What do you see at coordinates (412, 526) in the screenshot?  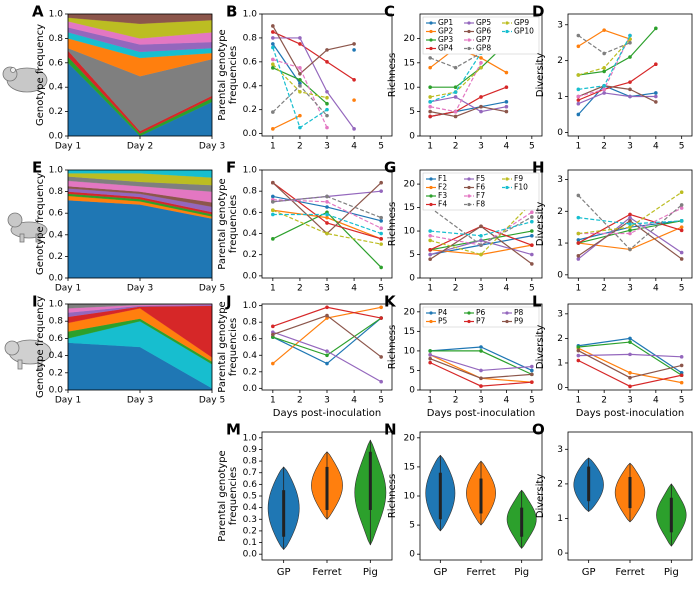 I see `y-tick-label: 5` at bounding box center [412, 526].